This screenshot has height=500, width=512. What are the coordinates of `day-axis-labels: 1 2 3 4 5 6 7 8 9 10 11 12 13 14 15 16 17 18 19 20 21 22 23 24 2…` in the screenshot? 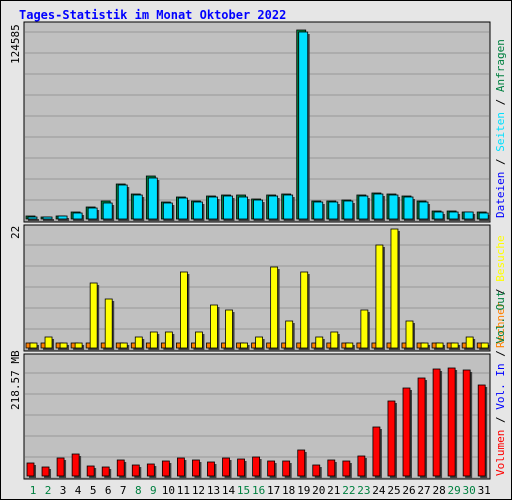 It's located at (260, 490).